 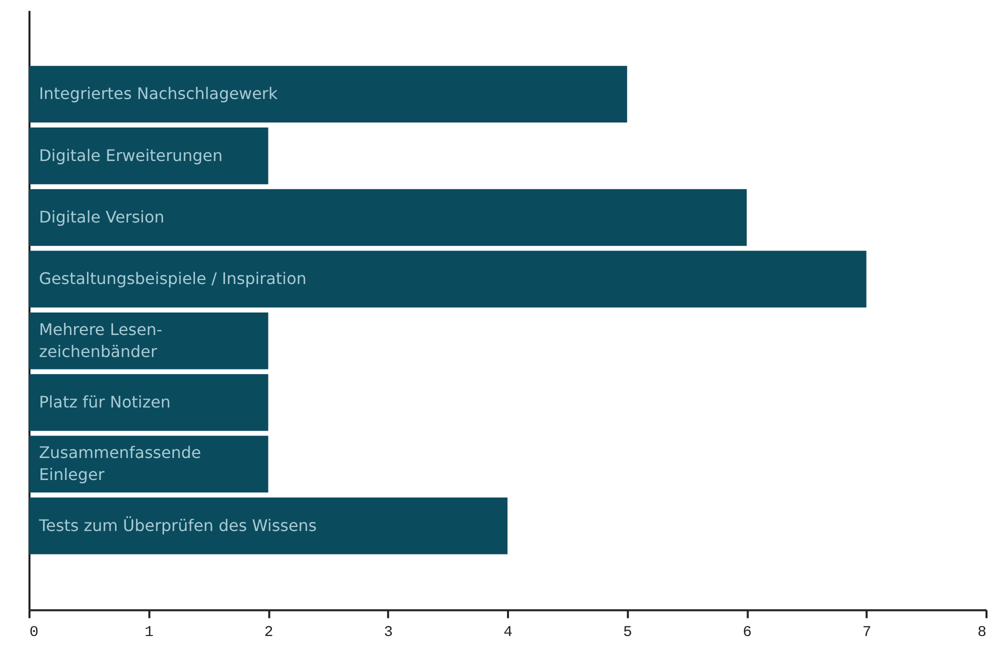 I want to click on y-tick-label: Digitale Erweiterungen, so click(x=130, y=155).